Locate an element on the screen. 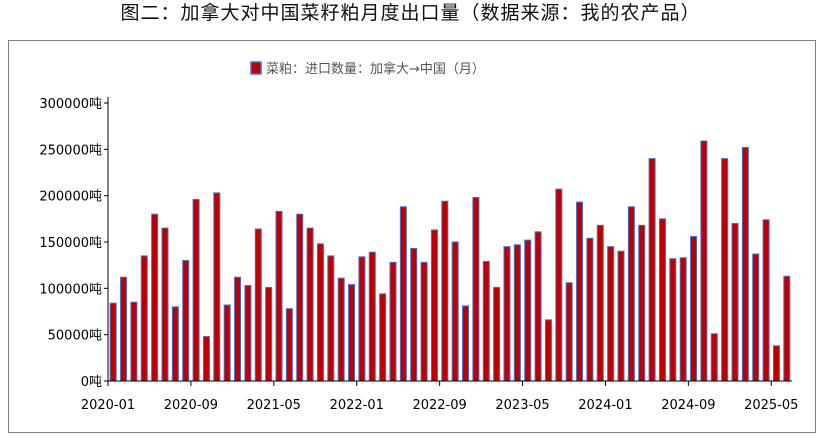  y-tick-label: 50000吨 is located at coordinates (75, 336).